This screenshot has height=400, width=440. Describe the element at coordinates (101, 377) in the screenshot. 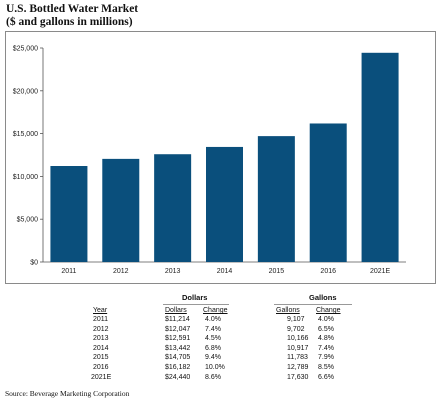

I see `cell-year: 2021E` at that location.